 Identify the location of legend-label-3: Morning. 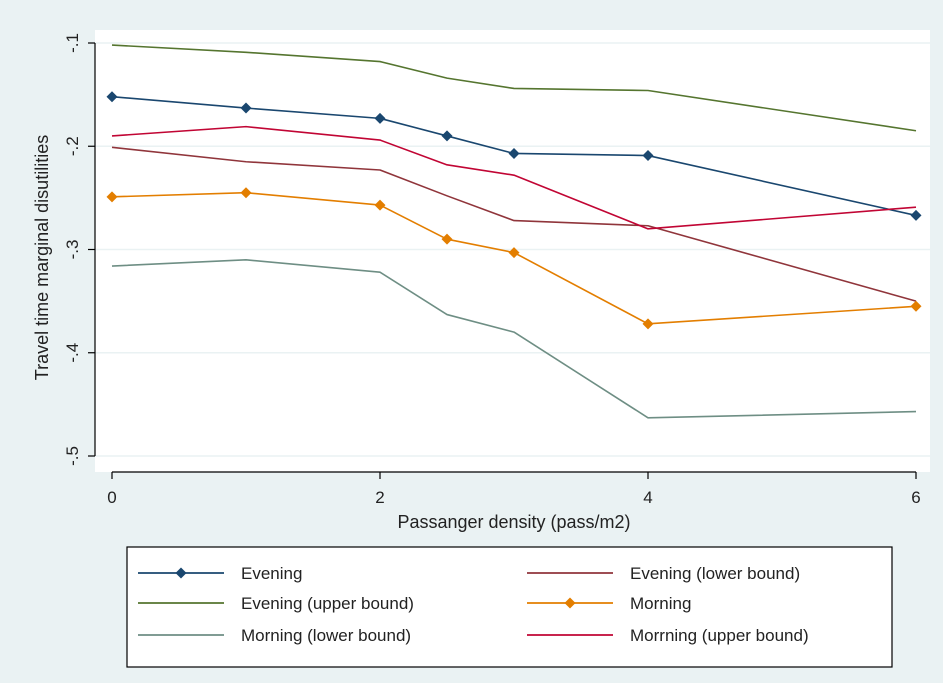
(660, 603).